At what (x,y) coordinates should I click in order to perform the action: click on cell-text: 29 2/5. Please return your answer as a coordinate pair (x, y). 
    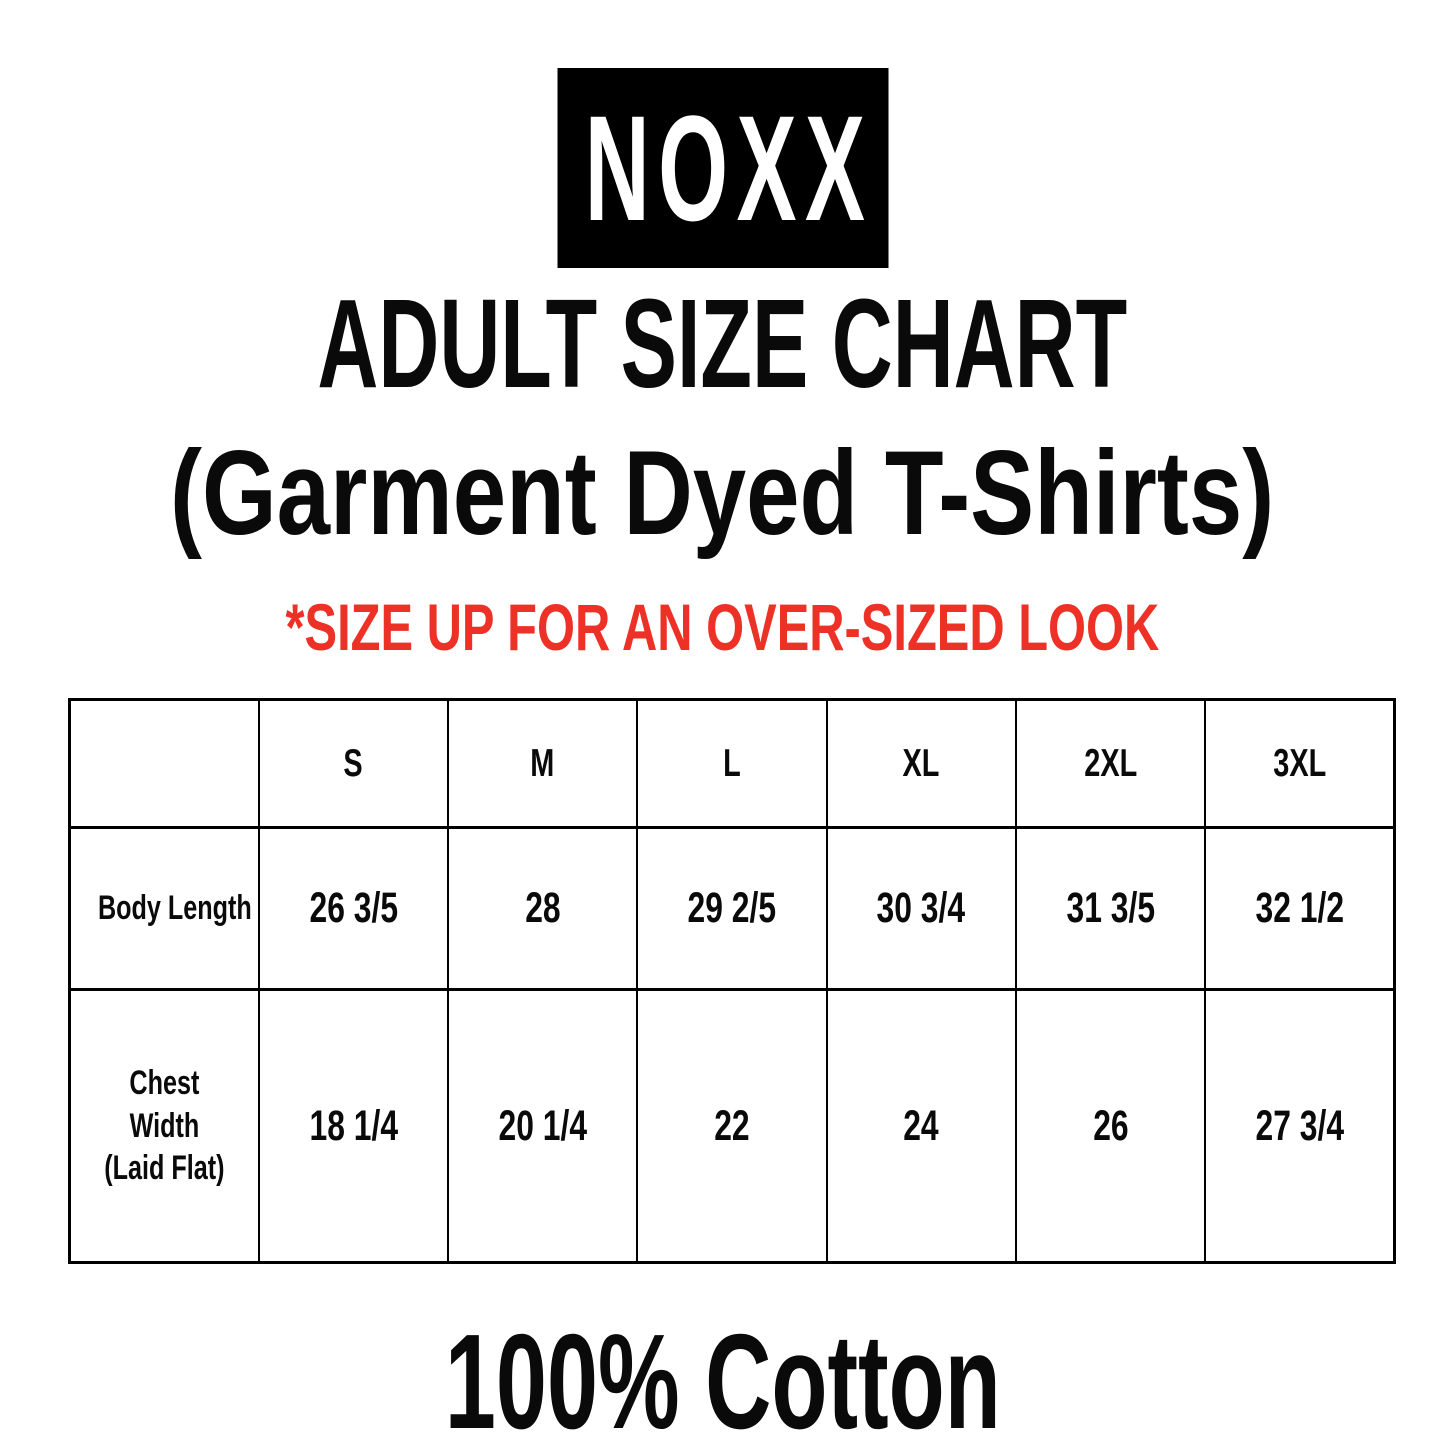
    Looking at the image, I should click on (732, 908).